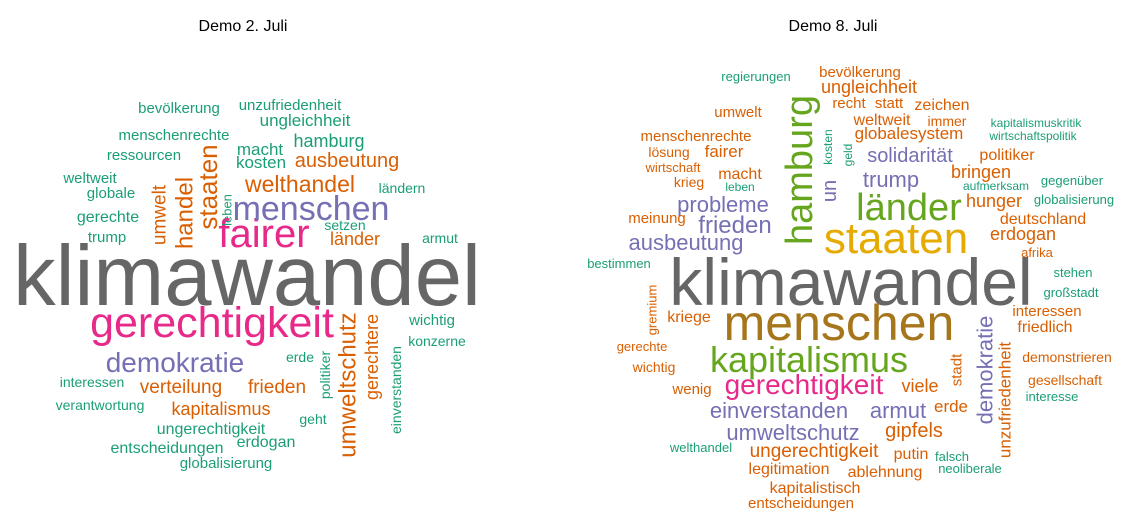 This screenshot has height=513, width=1133. Describe the element at coordinates (89, 178) in the screenshot. I see `cloud-word: weltweit` at that location.